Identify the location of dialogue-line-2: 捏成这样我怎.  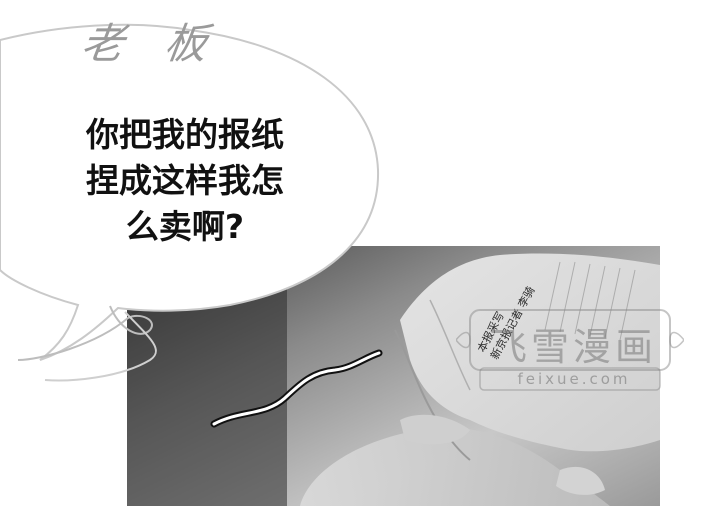
(185, 180).